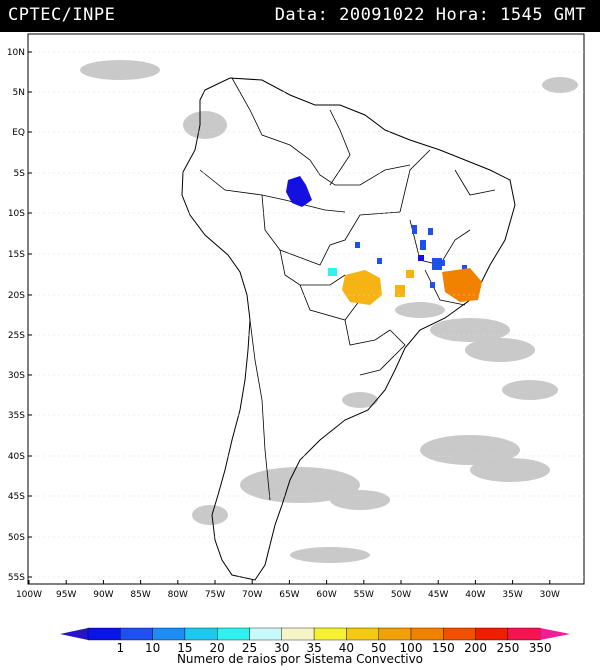 This screenshot has height=670, width=600. I want to click on lon-label: 35W, so click(512, 595).